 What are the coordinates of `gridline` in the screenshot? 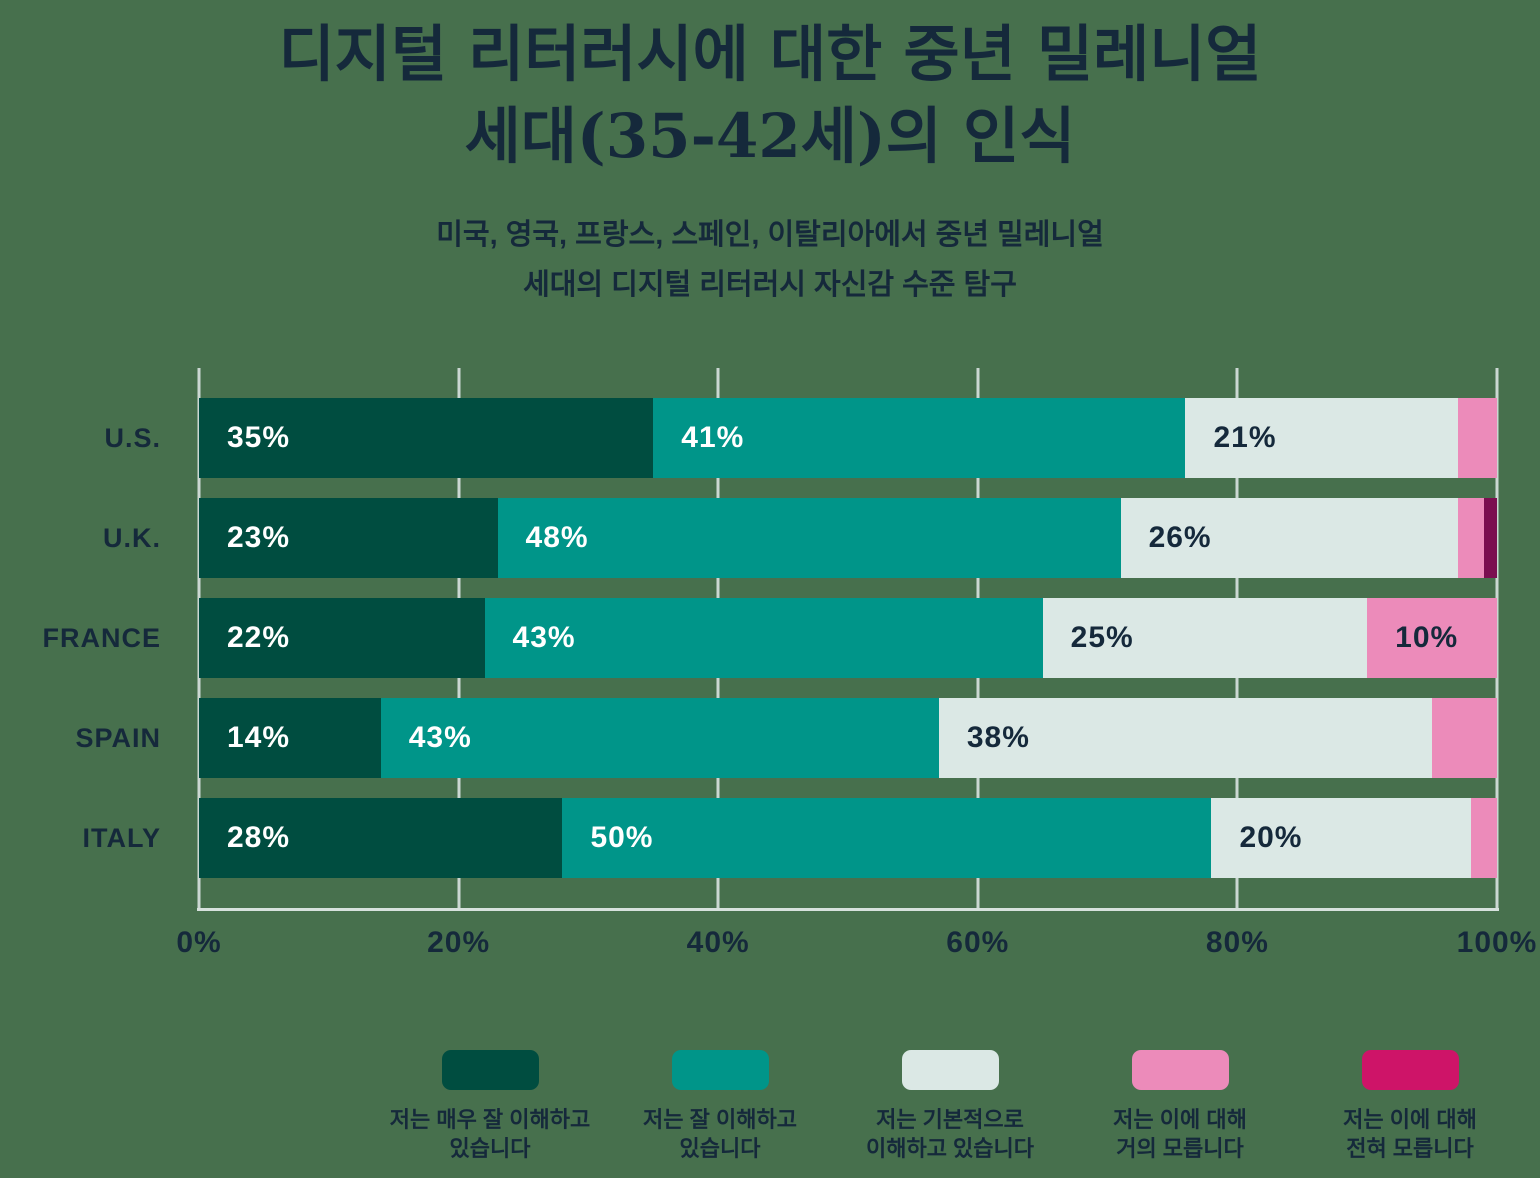 It's located at (1497, 638).